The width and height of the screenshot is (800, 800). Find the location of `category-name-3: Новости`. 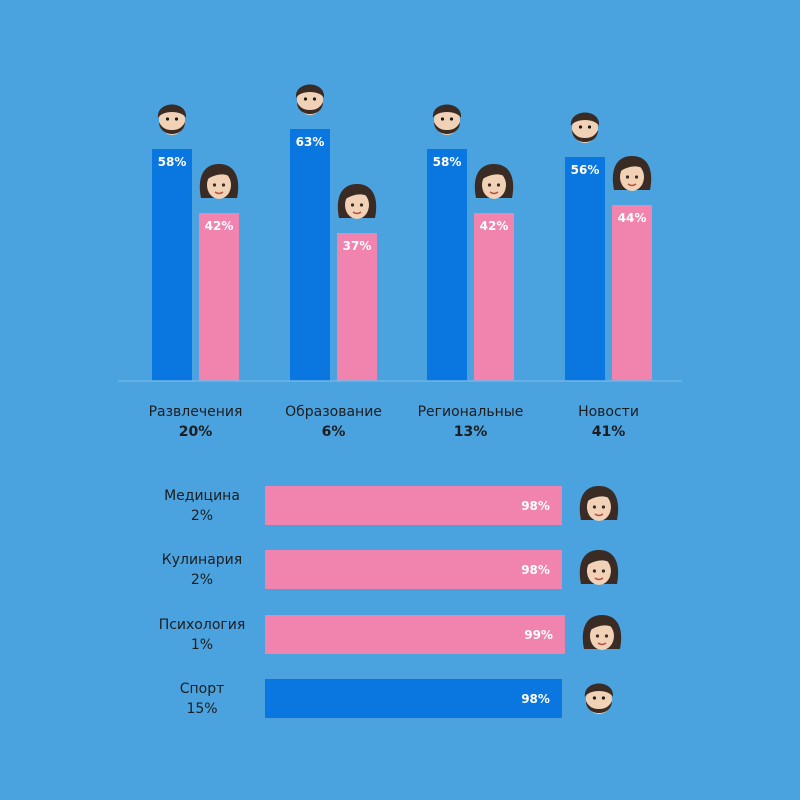

category-name-3: Новости is located at coordinates (608, 412).